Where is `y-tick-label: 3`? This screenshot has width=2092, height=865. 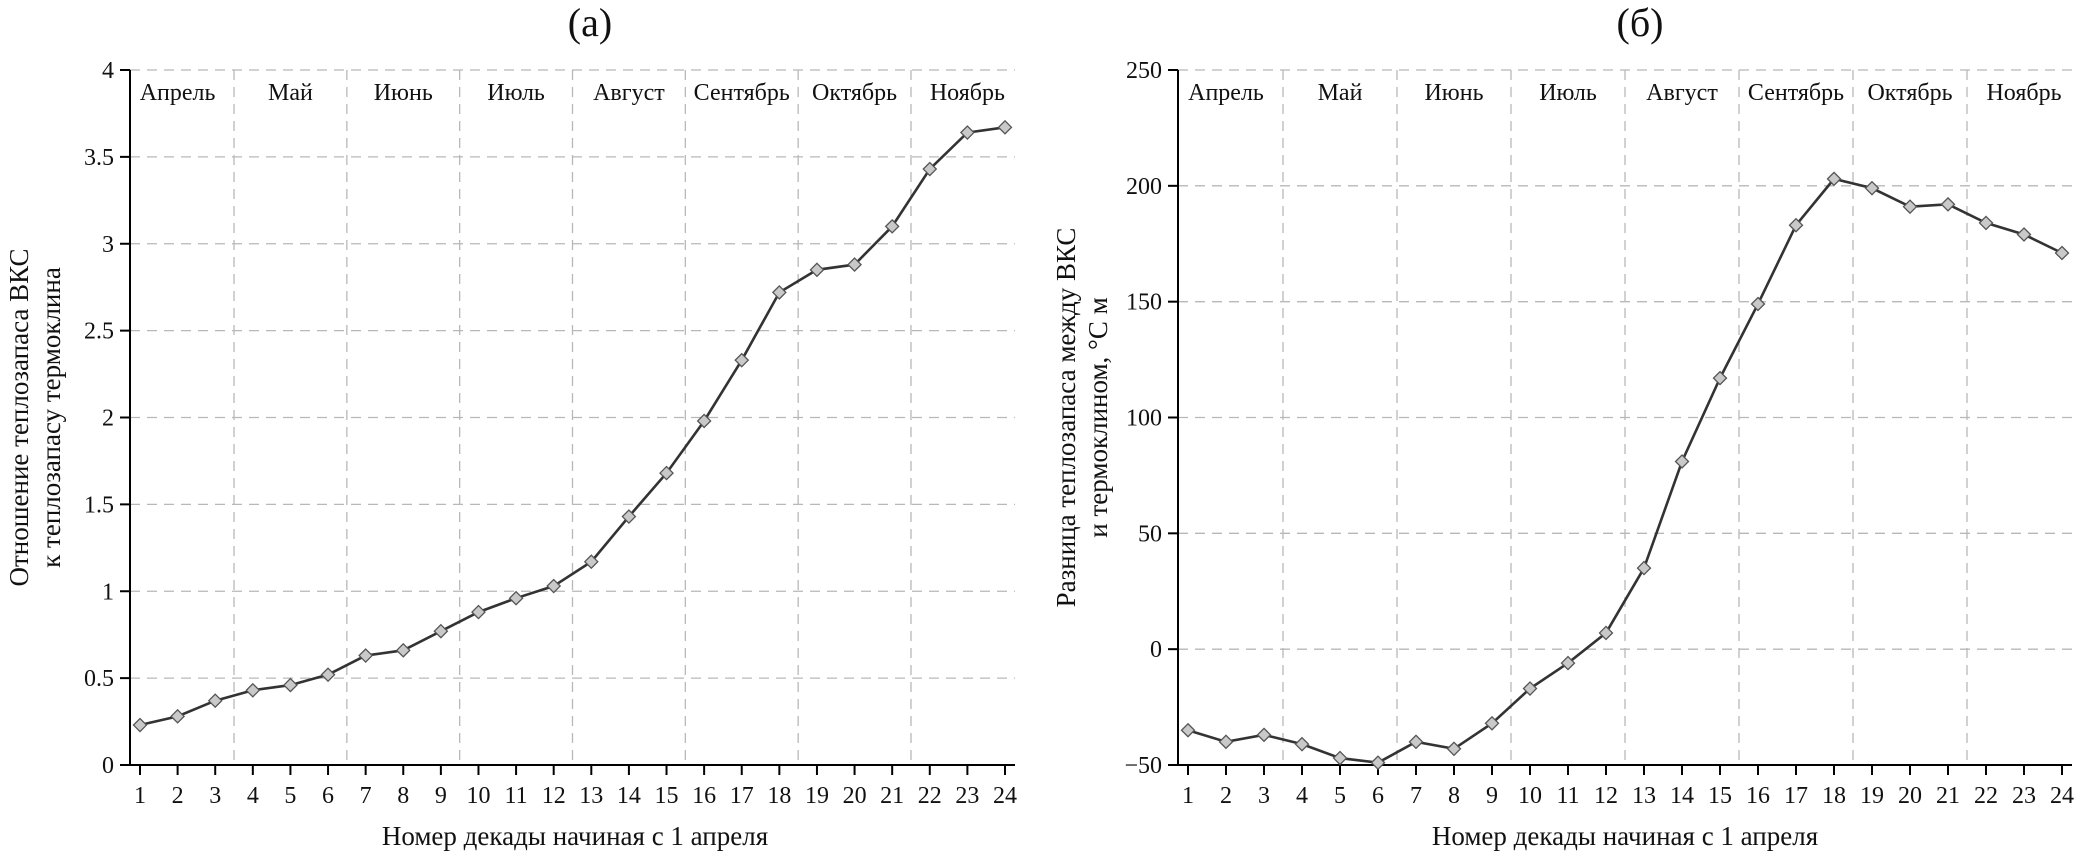
y-tick-label: 3 is located at coordinates (108, 245).